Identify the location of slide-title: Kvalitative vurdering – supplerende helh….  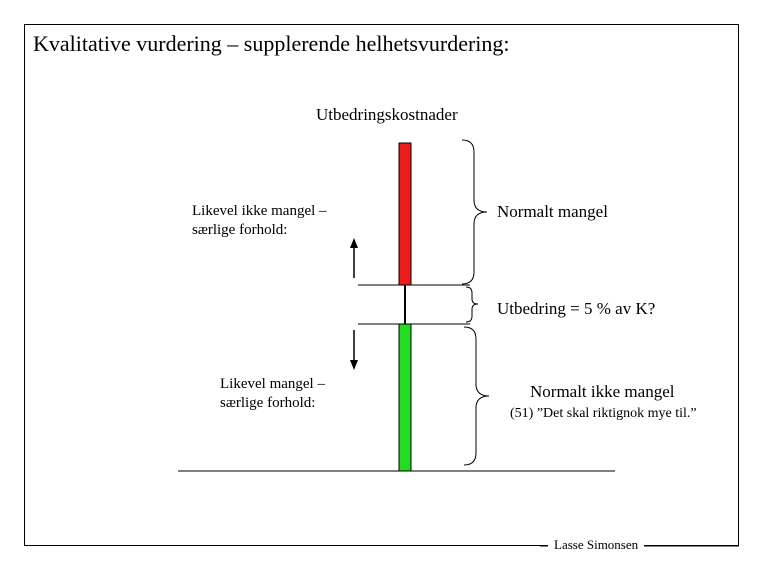
(271, 43).